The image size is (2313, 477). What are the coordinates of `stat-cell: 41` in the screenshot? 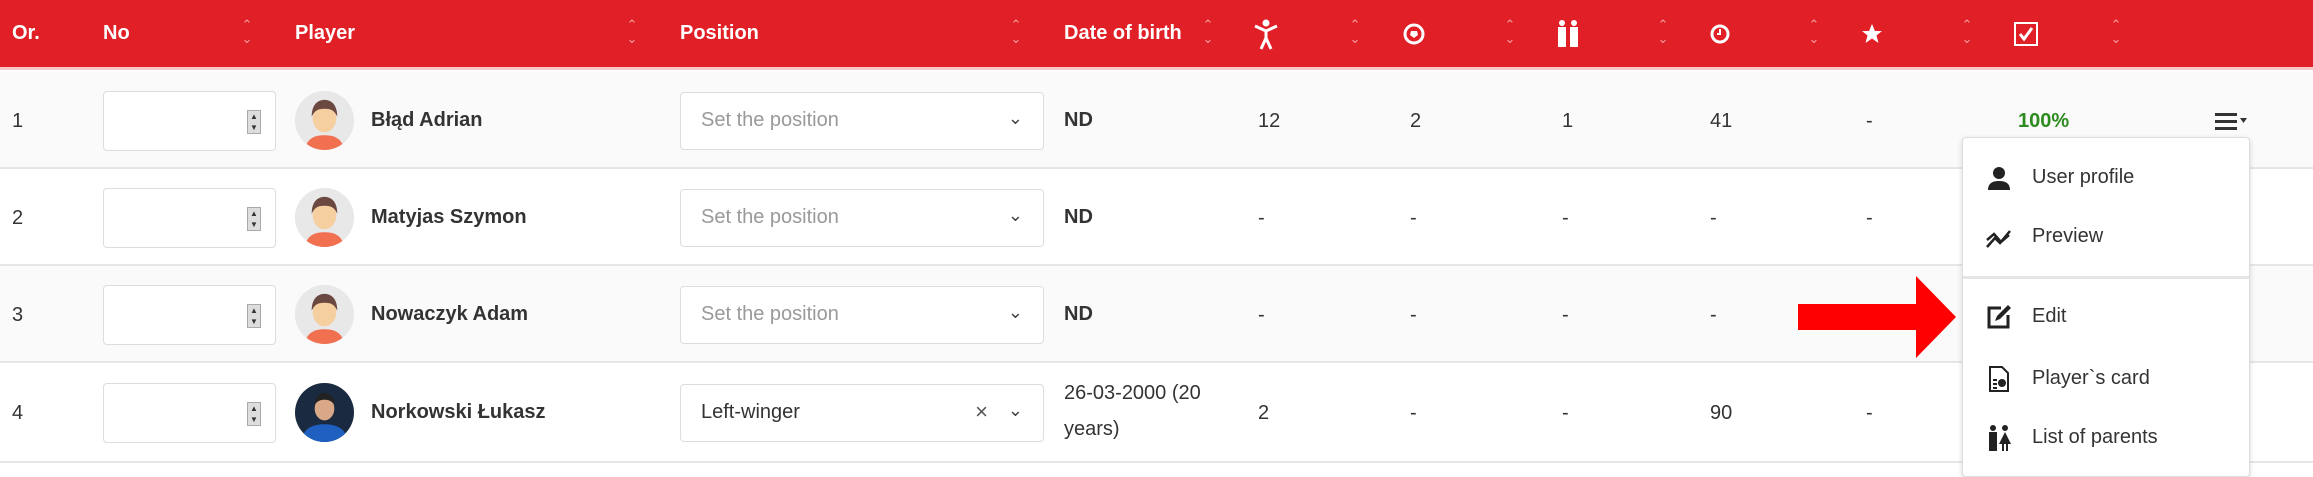 It's located at (1721, 120).